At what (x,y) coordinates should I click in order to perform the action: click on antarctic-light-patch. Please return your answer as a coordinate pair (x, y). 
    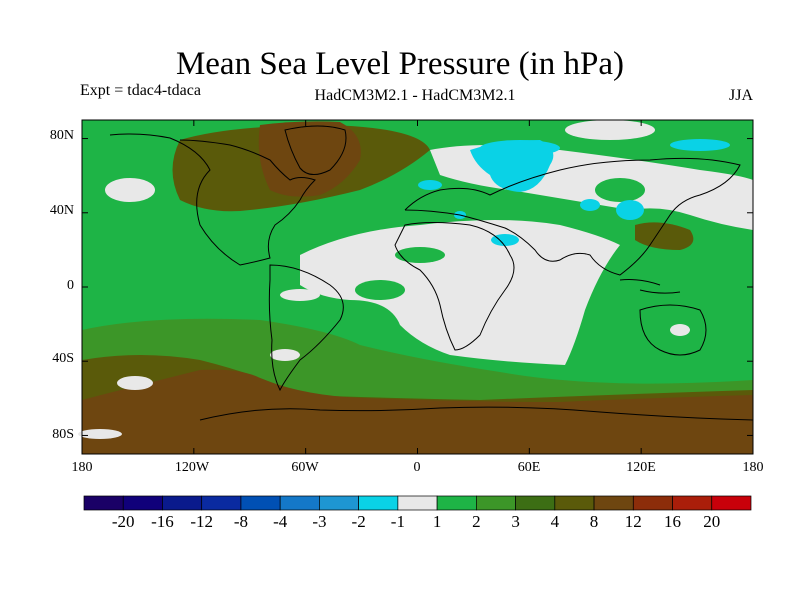
    Looking at the image, I should click on (100, 434).